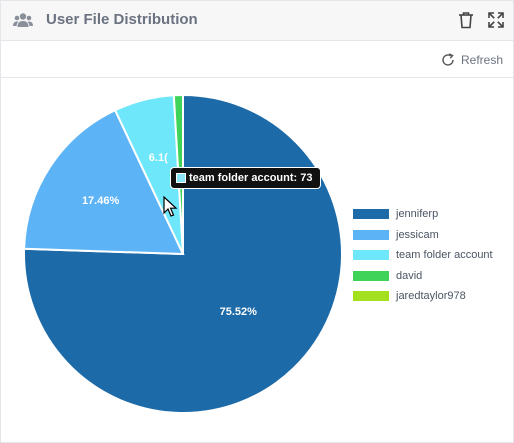  I want to click on chart-tooltip: team folder account: 73, so click(246, 178).